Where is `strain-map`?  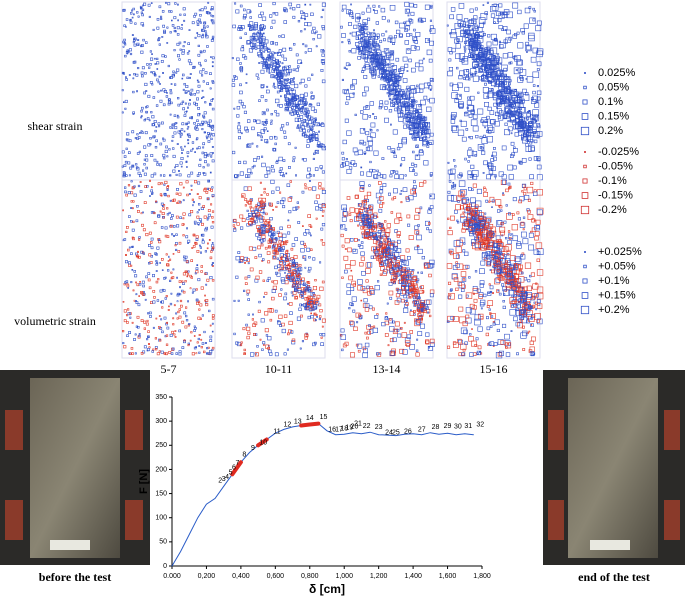
strain-map is located at coordinates (278, 269).